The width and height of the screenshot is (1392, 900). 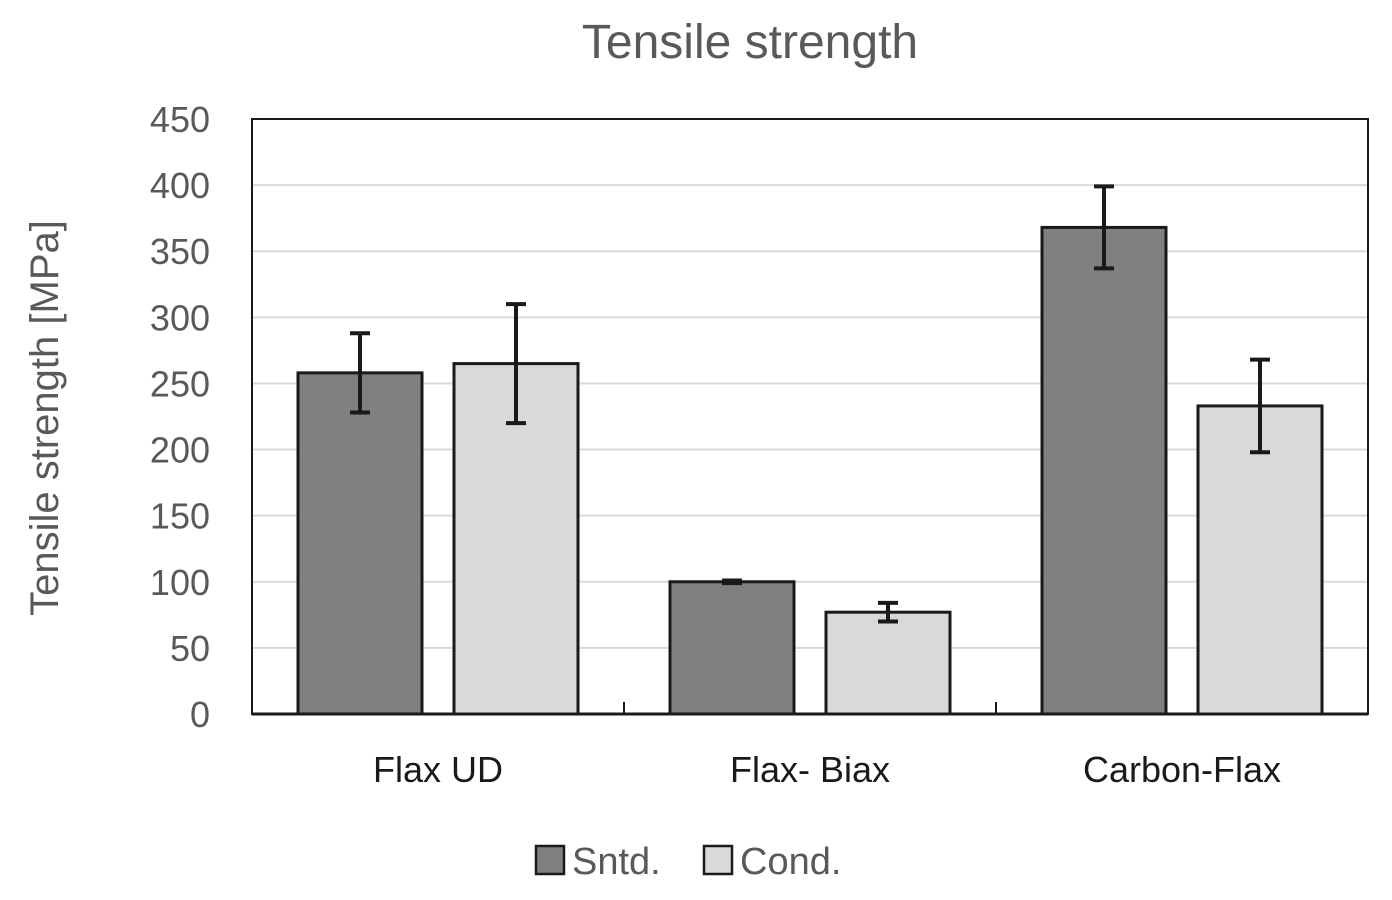 I want to click on y-tick-label: 50, so click(x=190, y=648).